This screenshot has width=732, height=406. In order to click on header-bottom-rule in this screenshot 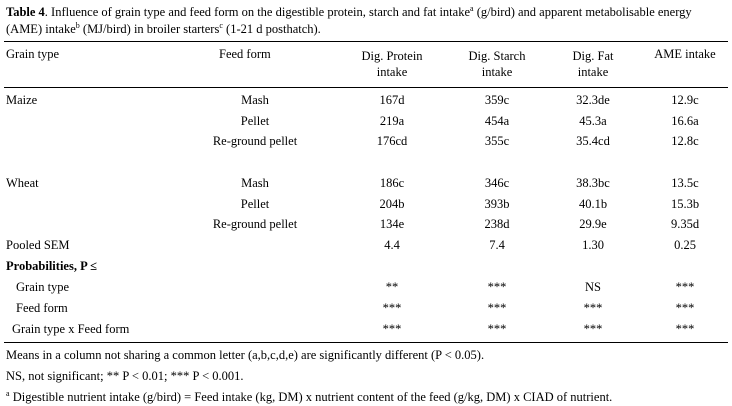, I will do `click(366, 87)`.